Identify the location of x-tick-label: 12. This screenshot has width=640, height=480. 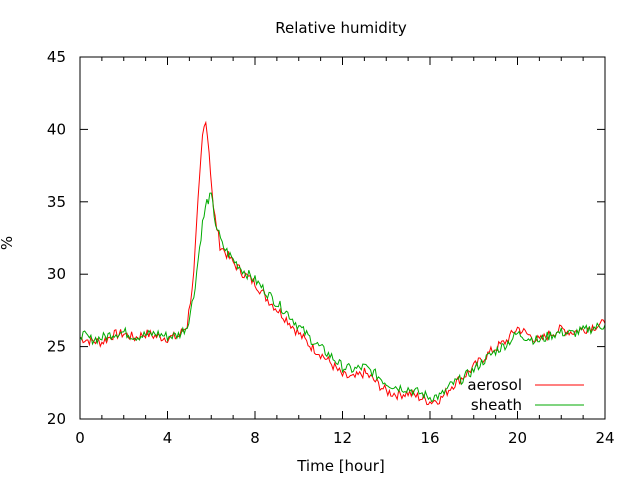
(342, 438).